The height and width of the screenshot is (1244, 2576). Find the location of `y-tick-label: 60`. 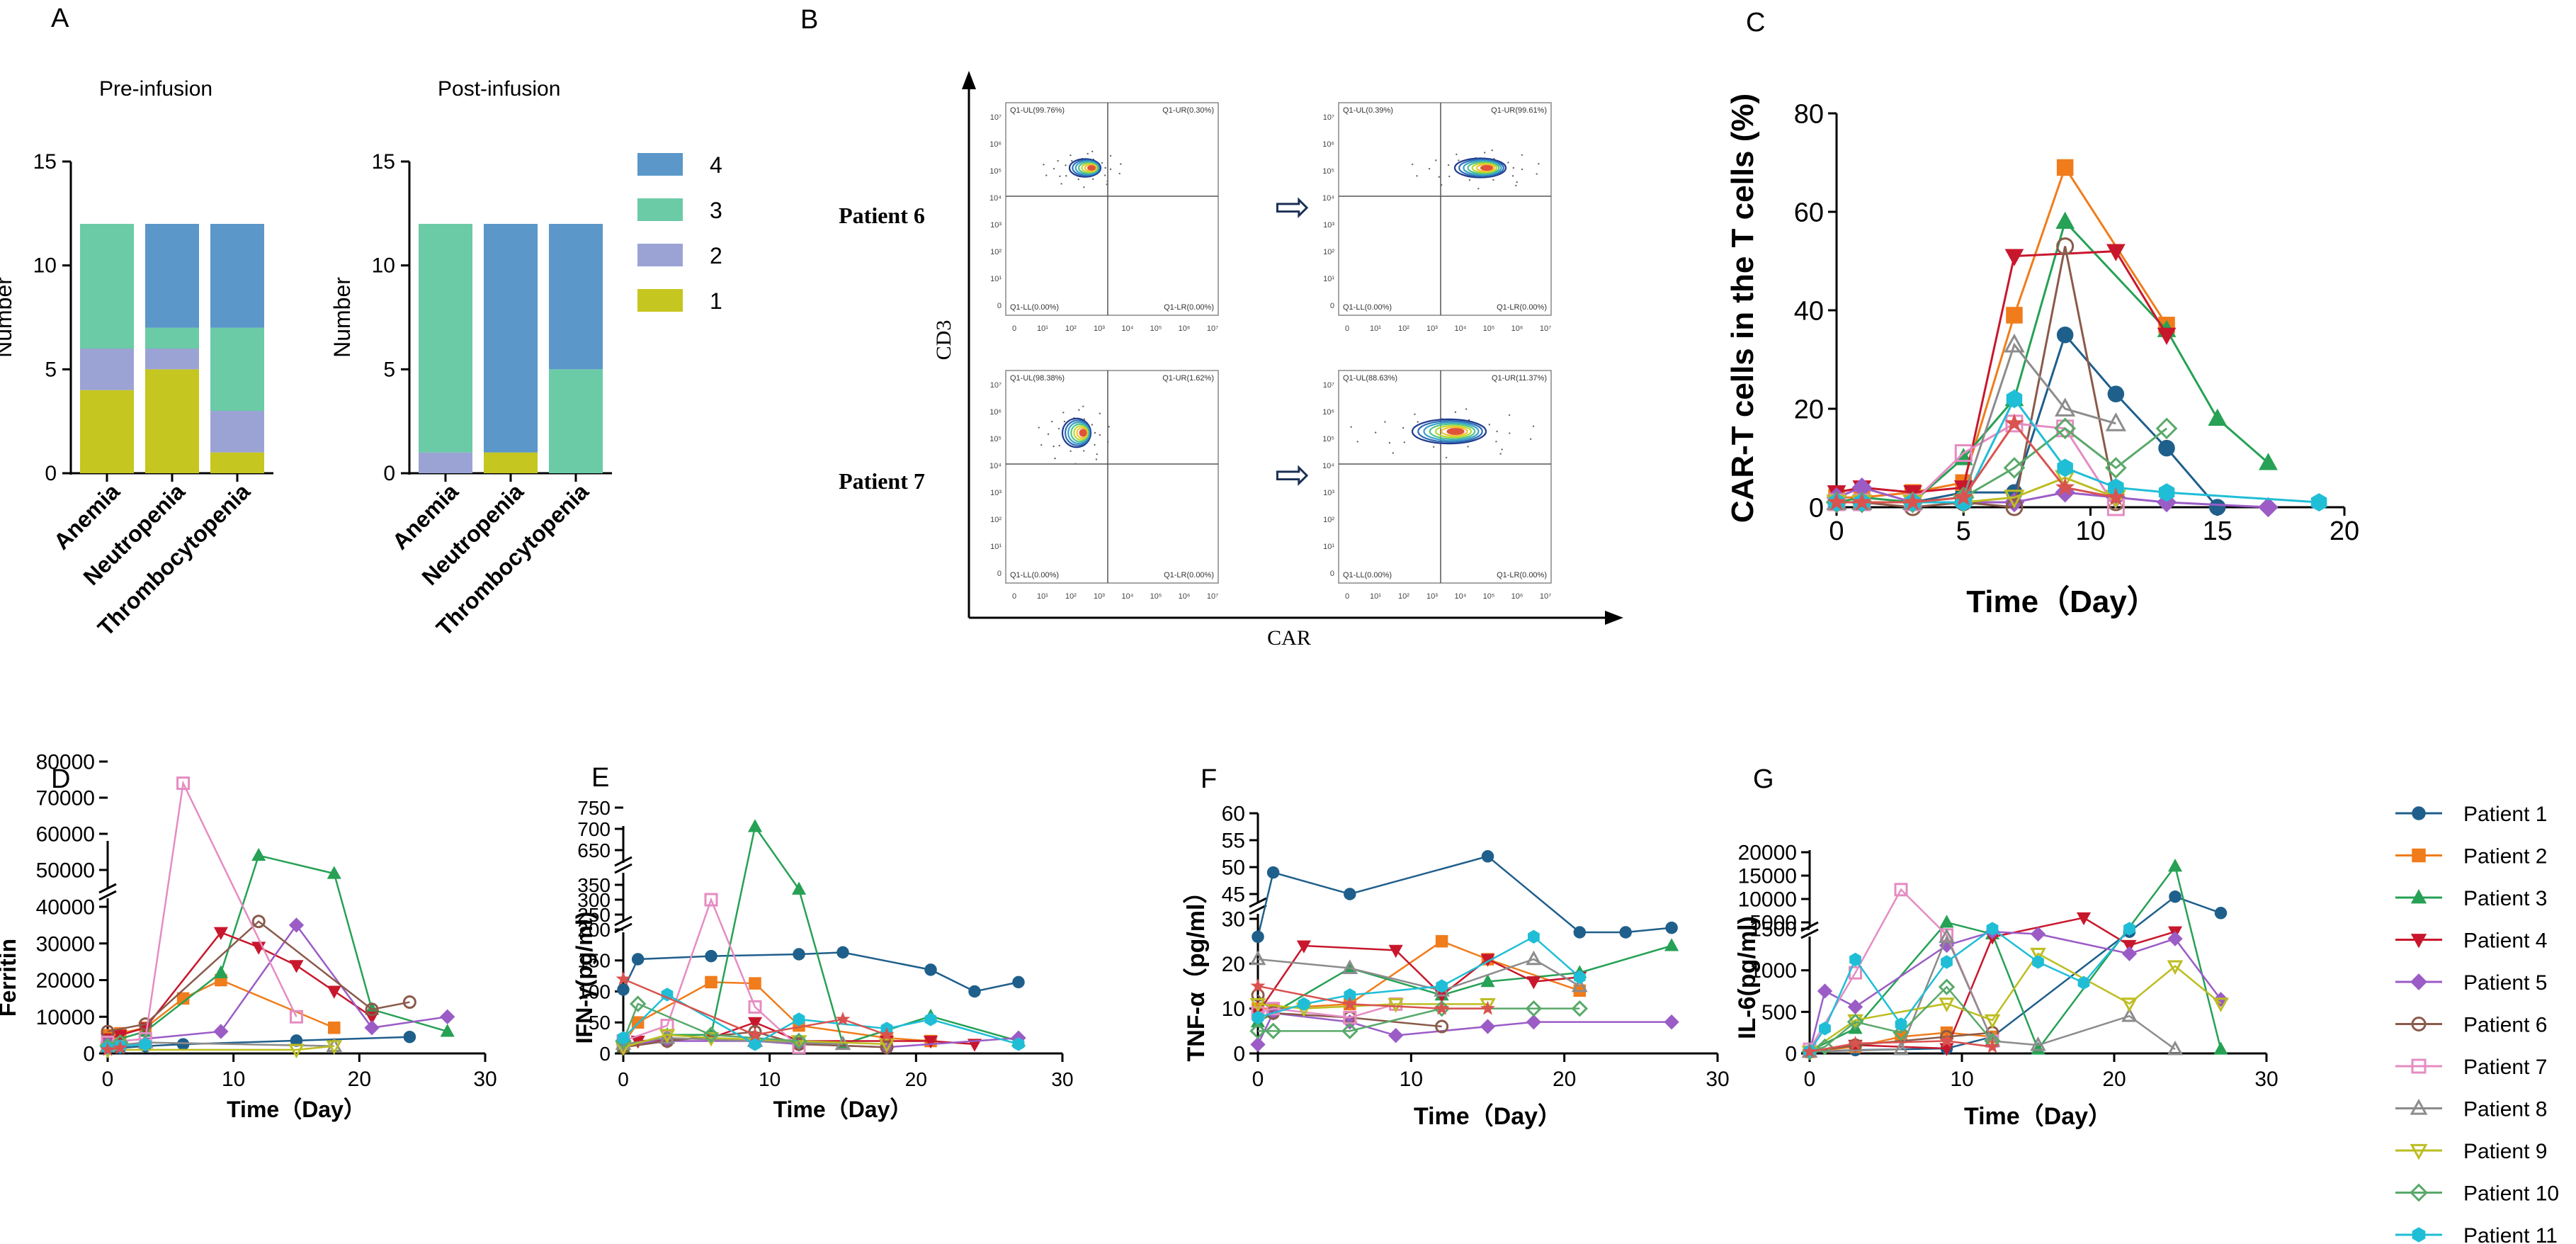

y-tick-label: 60 is located at coordinates (1809, 212).